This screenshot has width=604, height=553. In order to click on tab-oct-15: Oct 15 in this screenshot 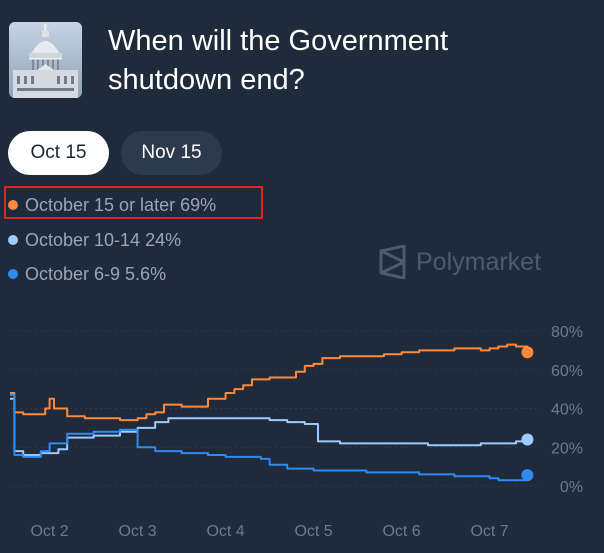, I will do `click(58, 153)`.